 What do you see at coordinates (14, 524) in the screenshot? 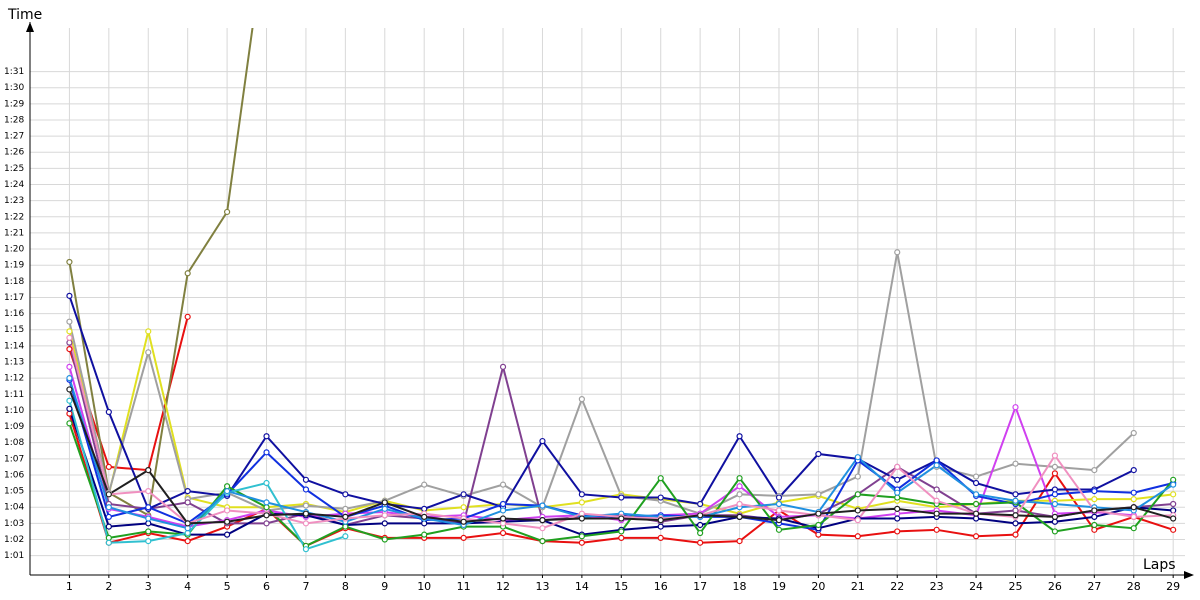
I see `y-tick-label: 1:03` at bounding box center [14, 524].